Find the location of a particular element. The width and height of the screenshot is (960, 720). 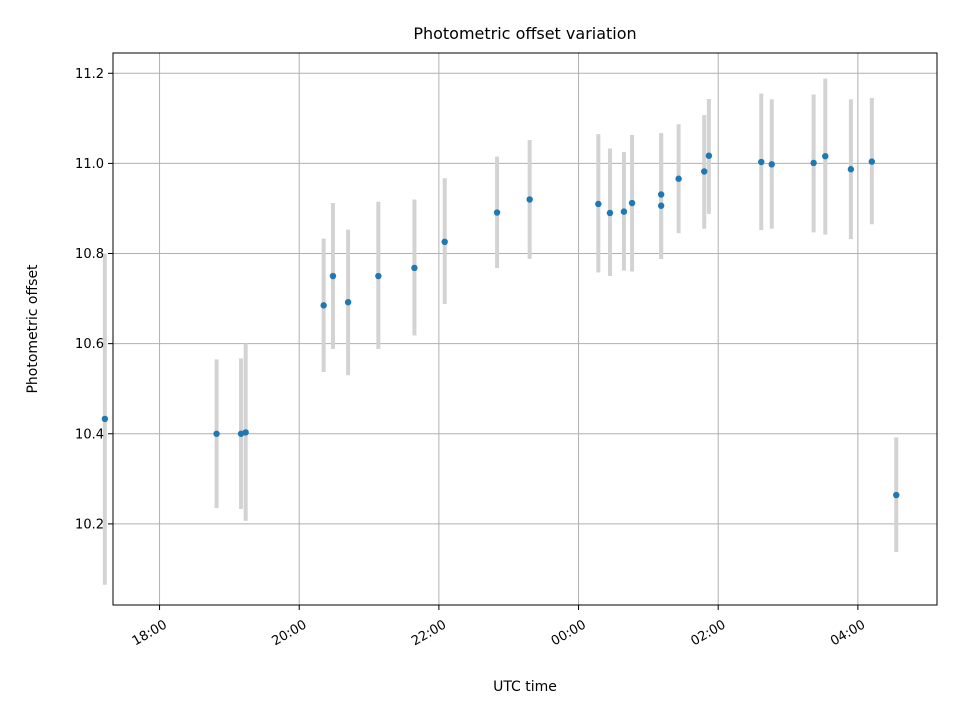

y-tick-label: 10.8 is located at coordinates (89, 254).